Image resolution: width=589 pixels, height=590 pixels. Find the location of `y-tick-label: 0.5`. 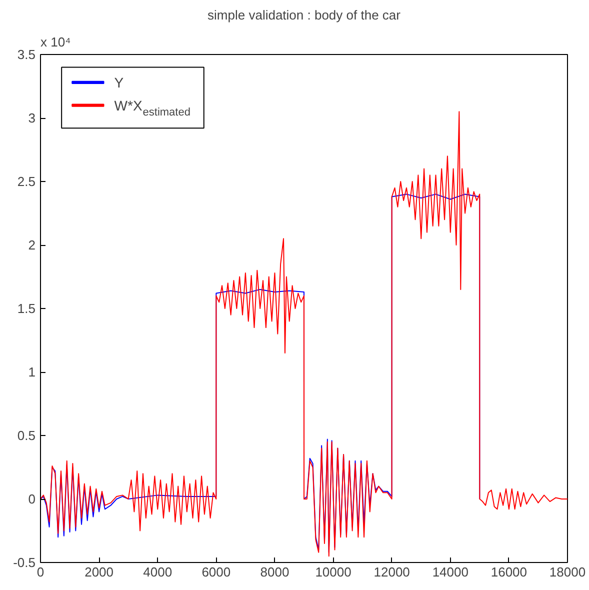

y-tick-label: 0.5 is located at coordinates (26, 435).